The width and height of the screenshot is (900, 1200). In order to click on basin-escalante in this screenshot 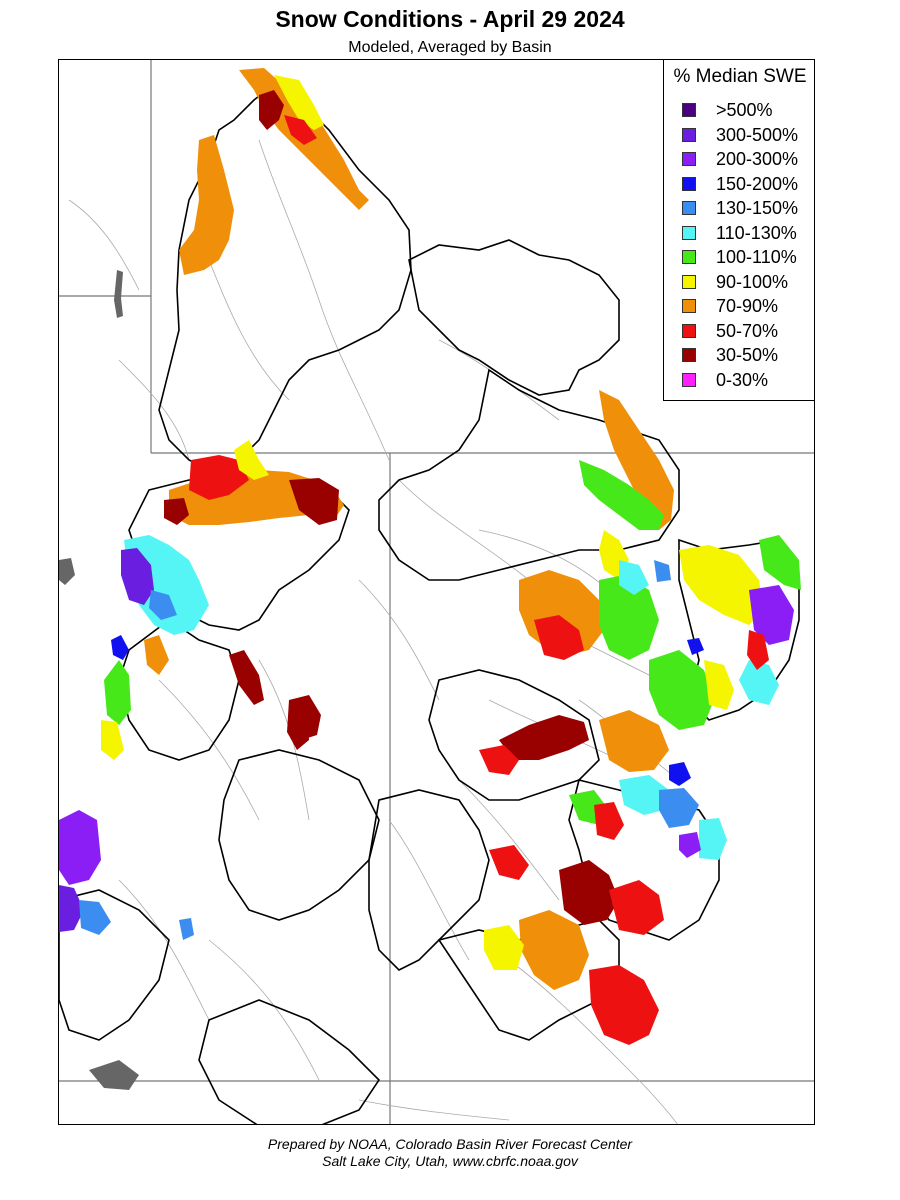, I will do `click(114, 965)`.